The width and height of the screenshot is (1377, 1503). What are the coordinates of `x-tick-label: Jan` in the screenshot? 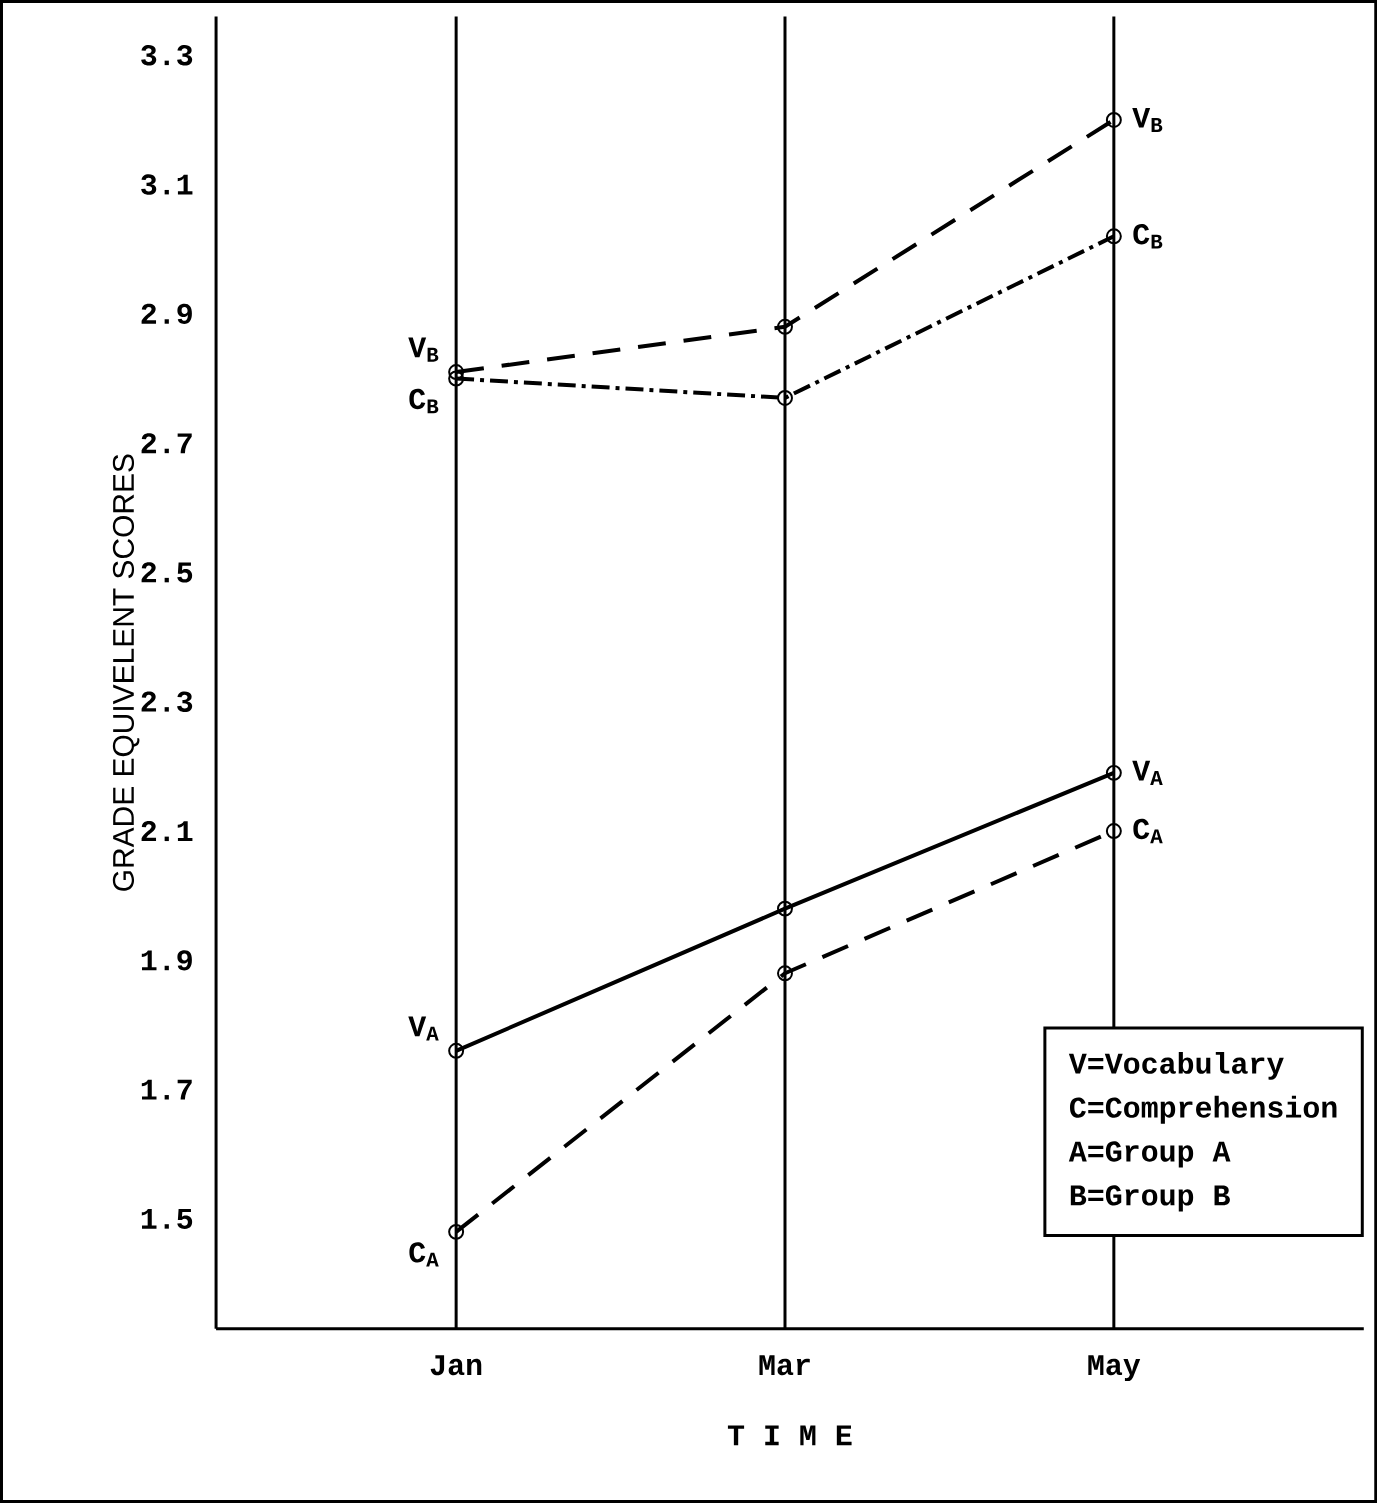 It's located at (456, 1365).